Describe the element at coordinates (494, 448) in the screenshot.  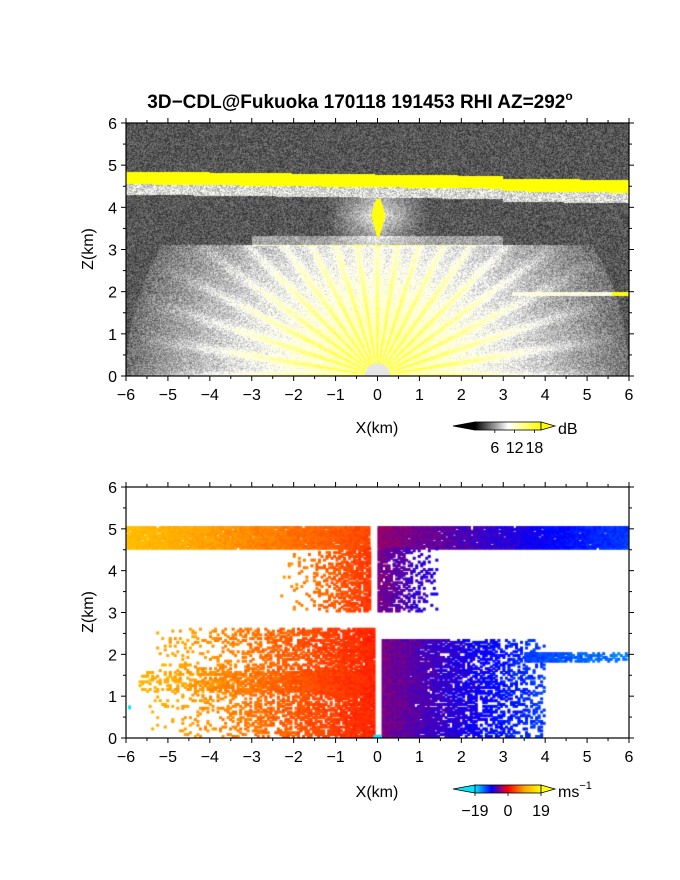
I see `colorbar-tick-label: 6` at that location.